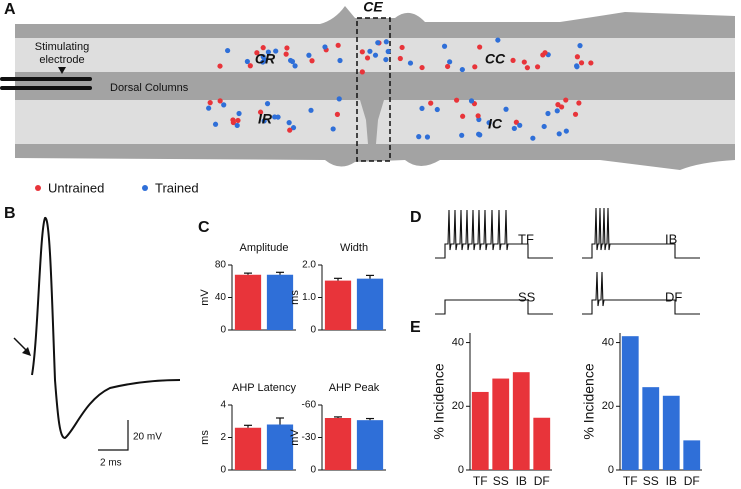 The width and height of the screenshot is (741, 489). I want to click on x-tick-label: SS, so click(651, 481).